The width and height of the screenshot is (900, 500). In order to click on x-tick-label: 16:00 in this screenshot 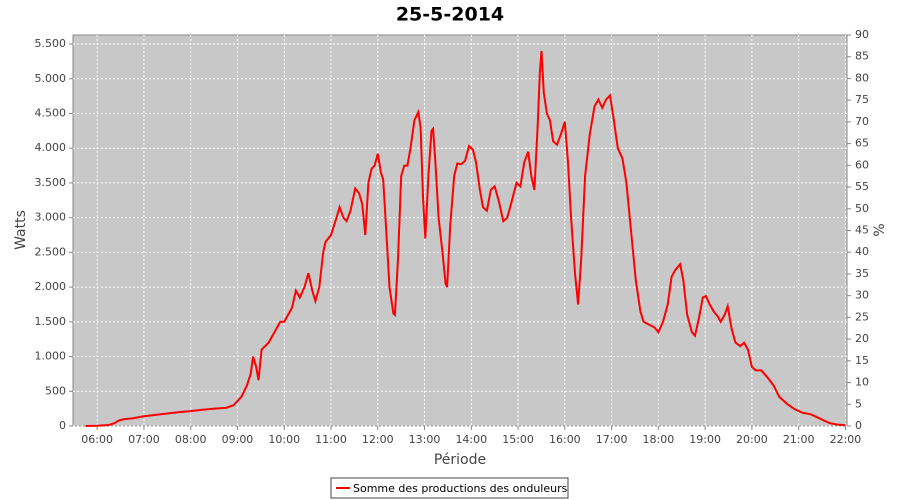, I will do `click(565, 439)`.